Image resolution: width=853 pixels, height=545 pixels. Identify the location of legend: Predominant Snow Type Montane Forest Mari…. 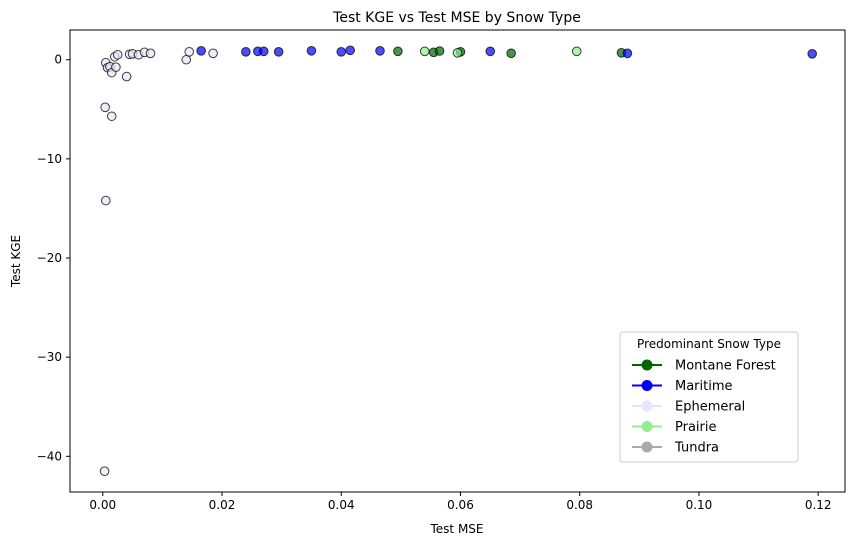
(709, 397).